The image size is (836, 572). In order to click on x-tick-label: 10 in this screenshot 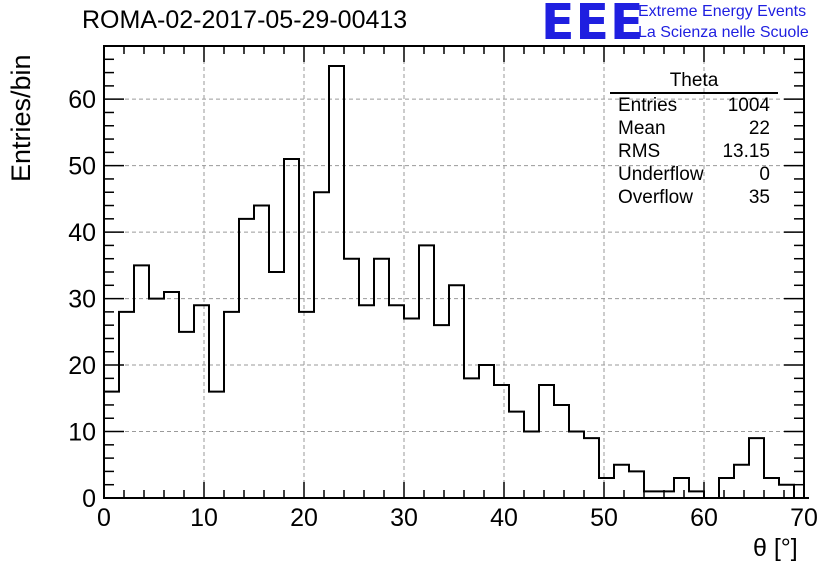, I will do `click(204, 518)`.